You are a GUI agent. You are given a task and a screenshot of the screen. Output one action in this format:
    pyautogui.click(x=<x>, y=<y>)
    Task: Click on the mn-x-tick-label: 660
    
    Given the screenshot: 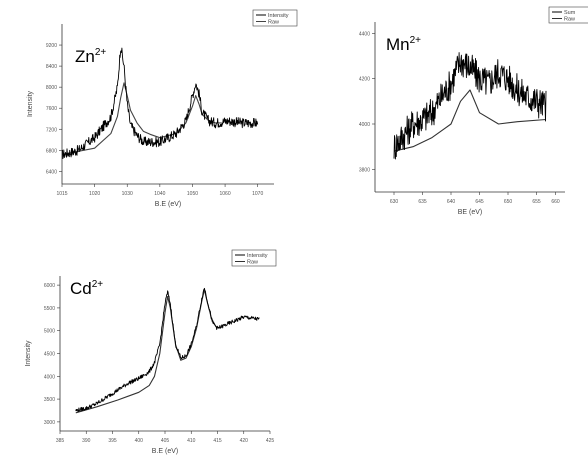 What is the action you would take?
    pyautogui.click(x=555, y=202)
    